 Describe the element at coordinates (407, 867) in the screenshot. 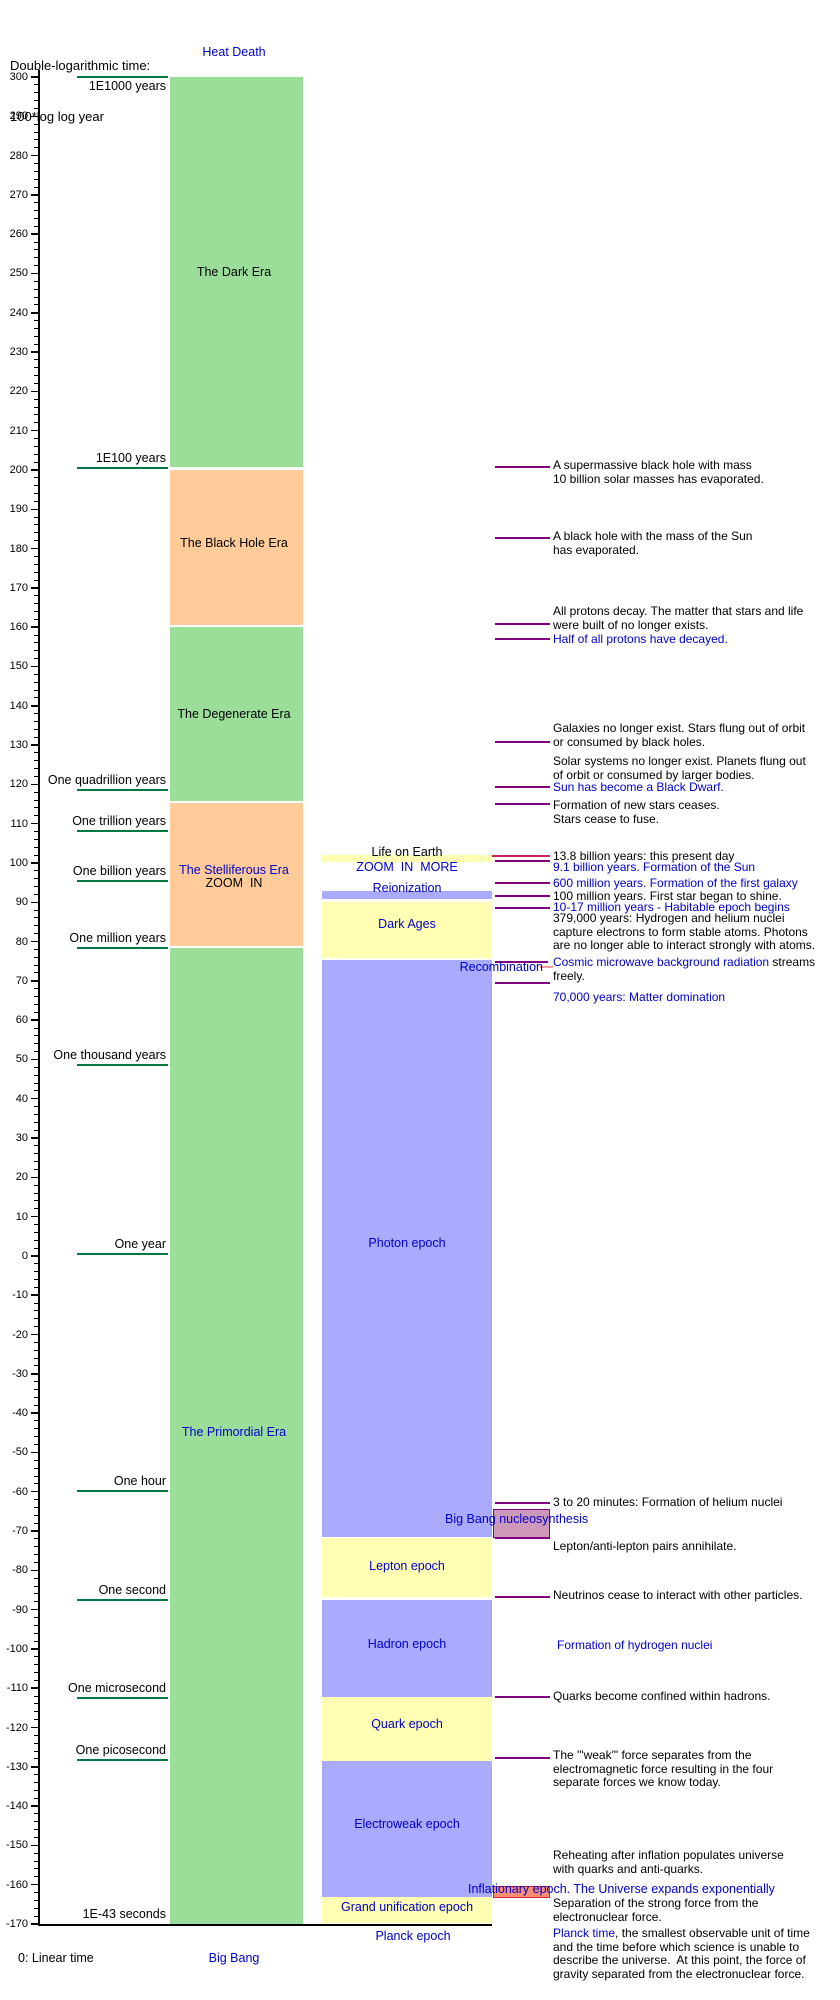

I see `epoch-label-zoom-in-more: ZOOM IN MORE` at that location.